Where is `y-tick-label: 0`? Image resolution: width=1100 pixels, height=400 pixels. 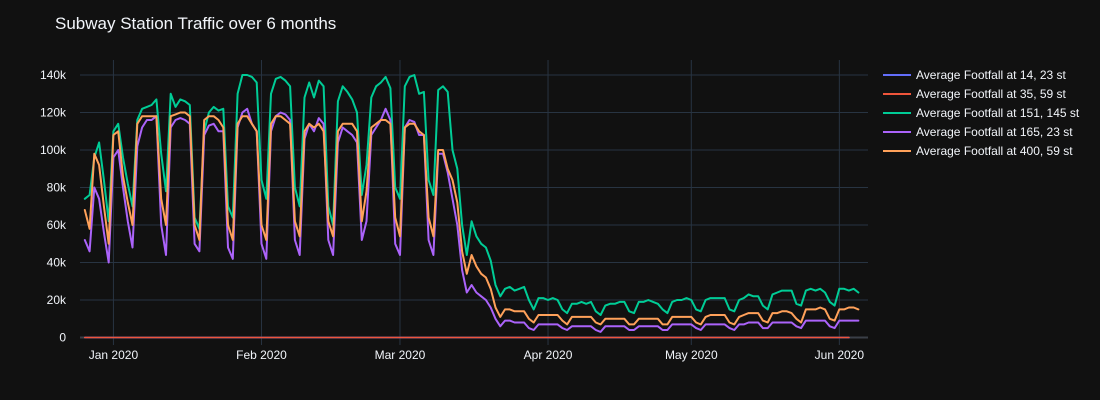 y-tick-label: 0 is located at coordinates (62, 338).